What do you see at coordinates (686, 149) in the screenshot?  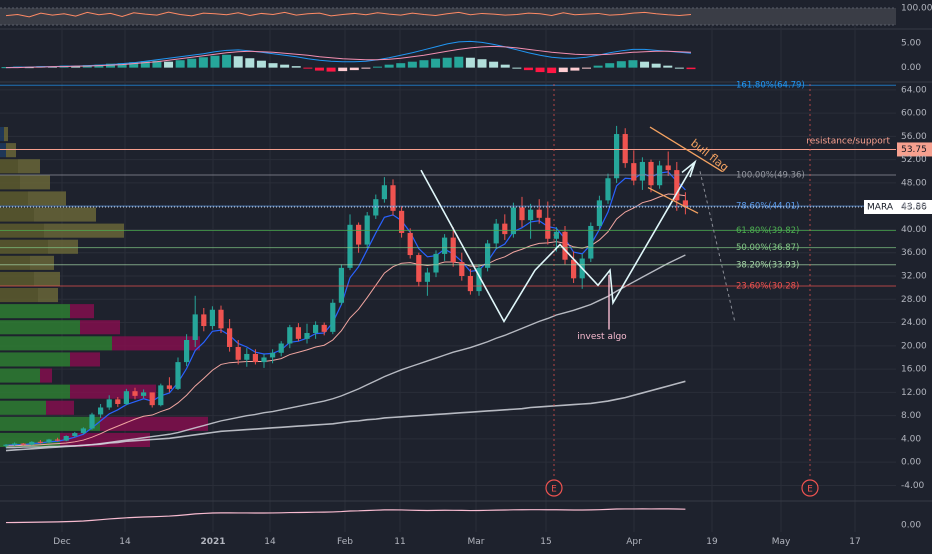 I see `bull-flag-upper-line` at bounding box center [686, 149].